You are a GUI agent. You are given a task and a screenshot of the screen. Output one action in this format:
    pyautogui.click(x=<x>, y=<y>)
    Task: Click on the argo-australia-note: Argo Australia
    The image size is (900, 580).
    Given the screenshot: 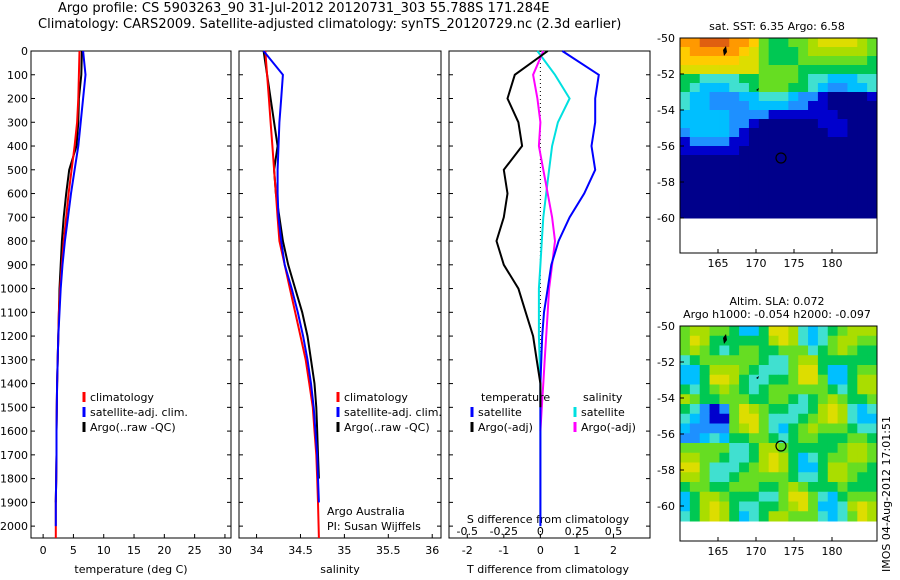 What is the action you would take?
    pyautogui.click(x=366, y=511)
    